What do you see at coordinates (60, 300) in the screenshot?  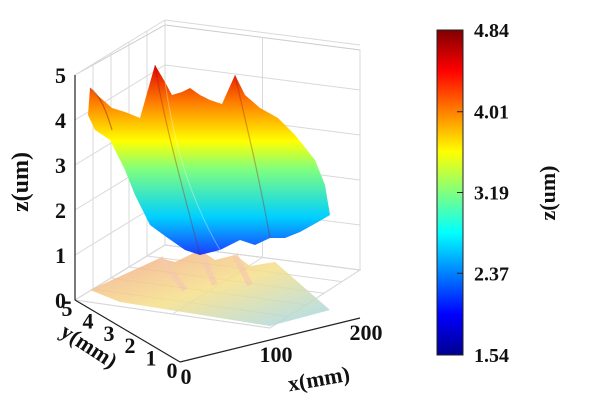 I see `z-tick-label: 0` at bounding box center [60, 300].